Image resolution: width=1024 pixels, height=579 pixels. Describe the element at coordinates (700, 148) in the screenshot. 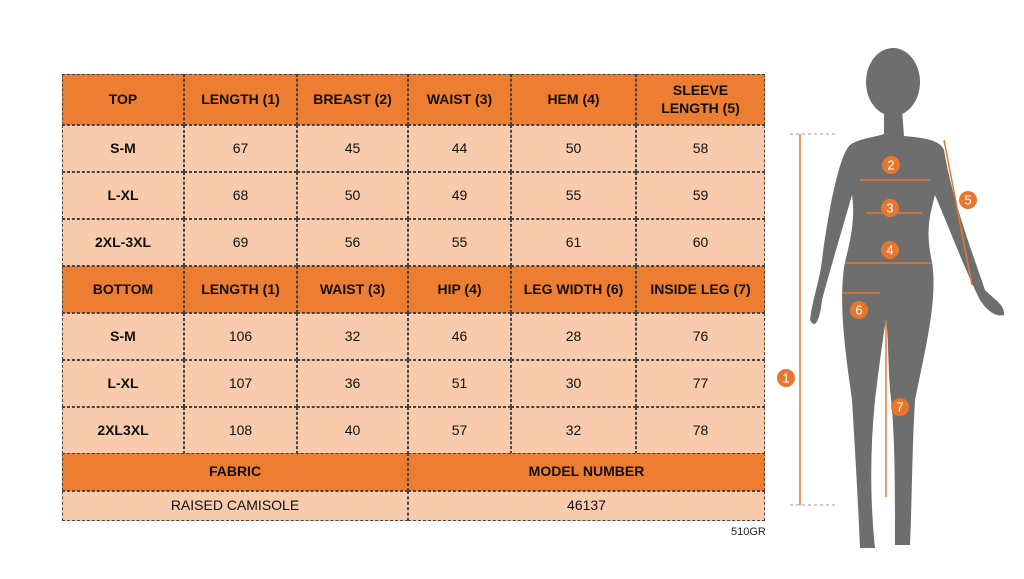

I see `data-cell: 58` at that location.